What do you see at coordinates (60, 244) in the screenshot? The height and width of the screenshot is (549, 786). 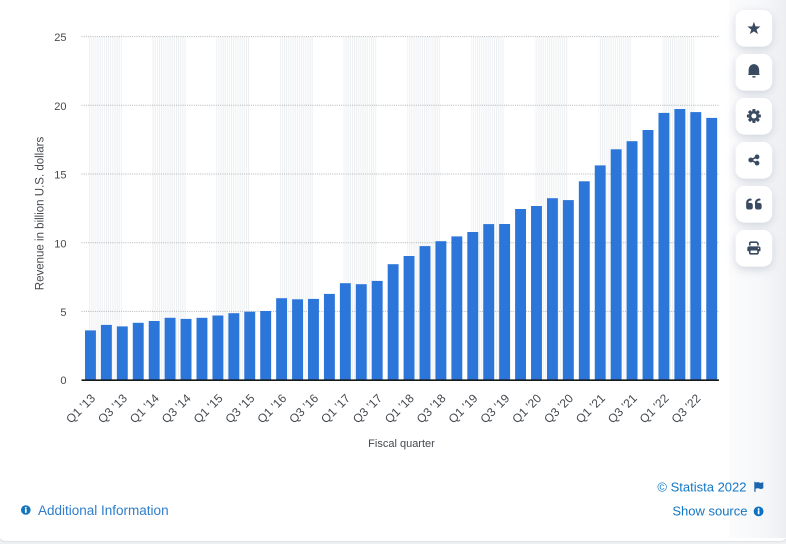 I see `svg-text: 10` at bounding box center [60, 244].